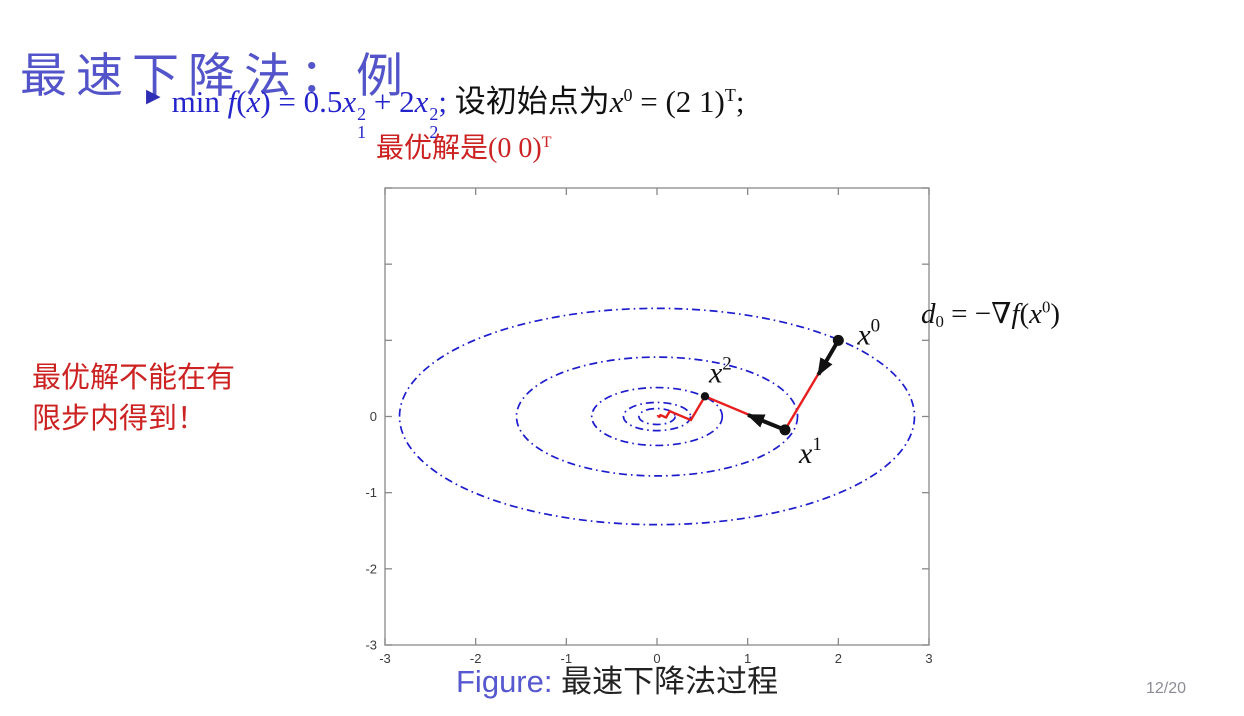  What do you see at coordinates (876, 325) in the screenshot?
I see `iterate-label-sup: 0` at bounding box center [876, 325].